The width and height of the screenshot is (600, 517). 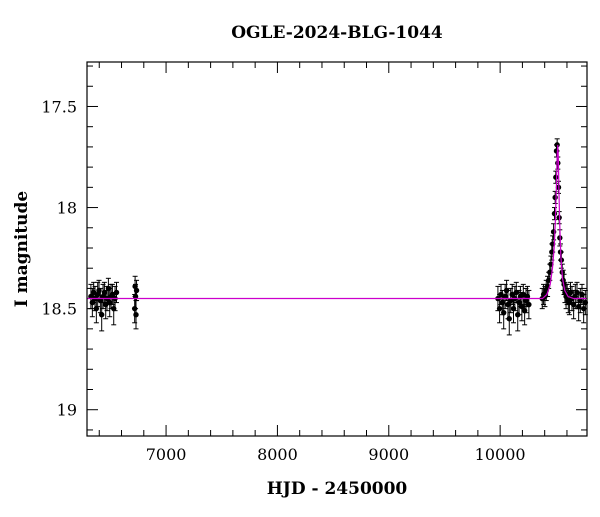 What do you see at coordinates (59, 106) in the screenshot?
I see `y-tick-label: 17.5` at bounding box center [59, 106].